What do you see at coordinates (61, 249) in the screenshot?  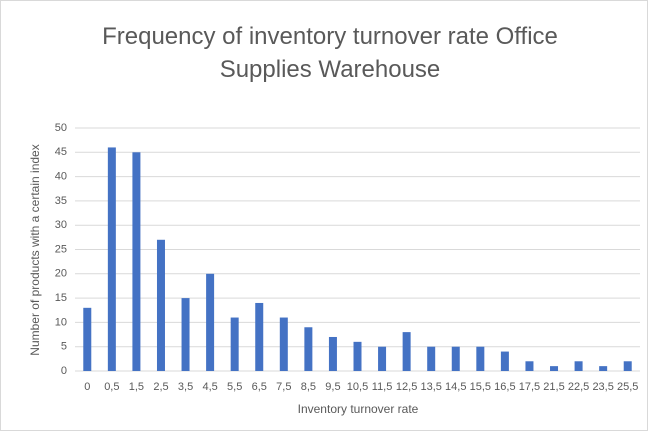 I see `y-tick-label: 25` at bounding box center [61, 249].